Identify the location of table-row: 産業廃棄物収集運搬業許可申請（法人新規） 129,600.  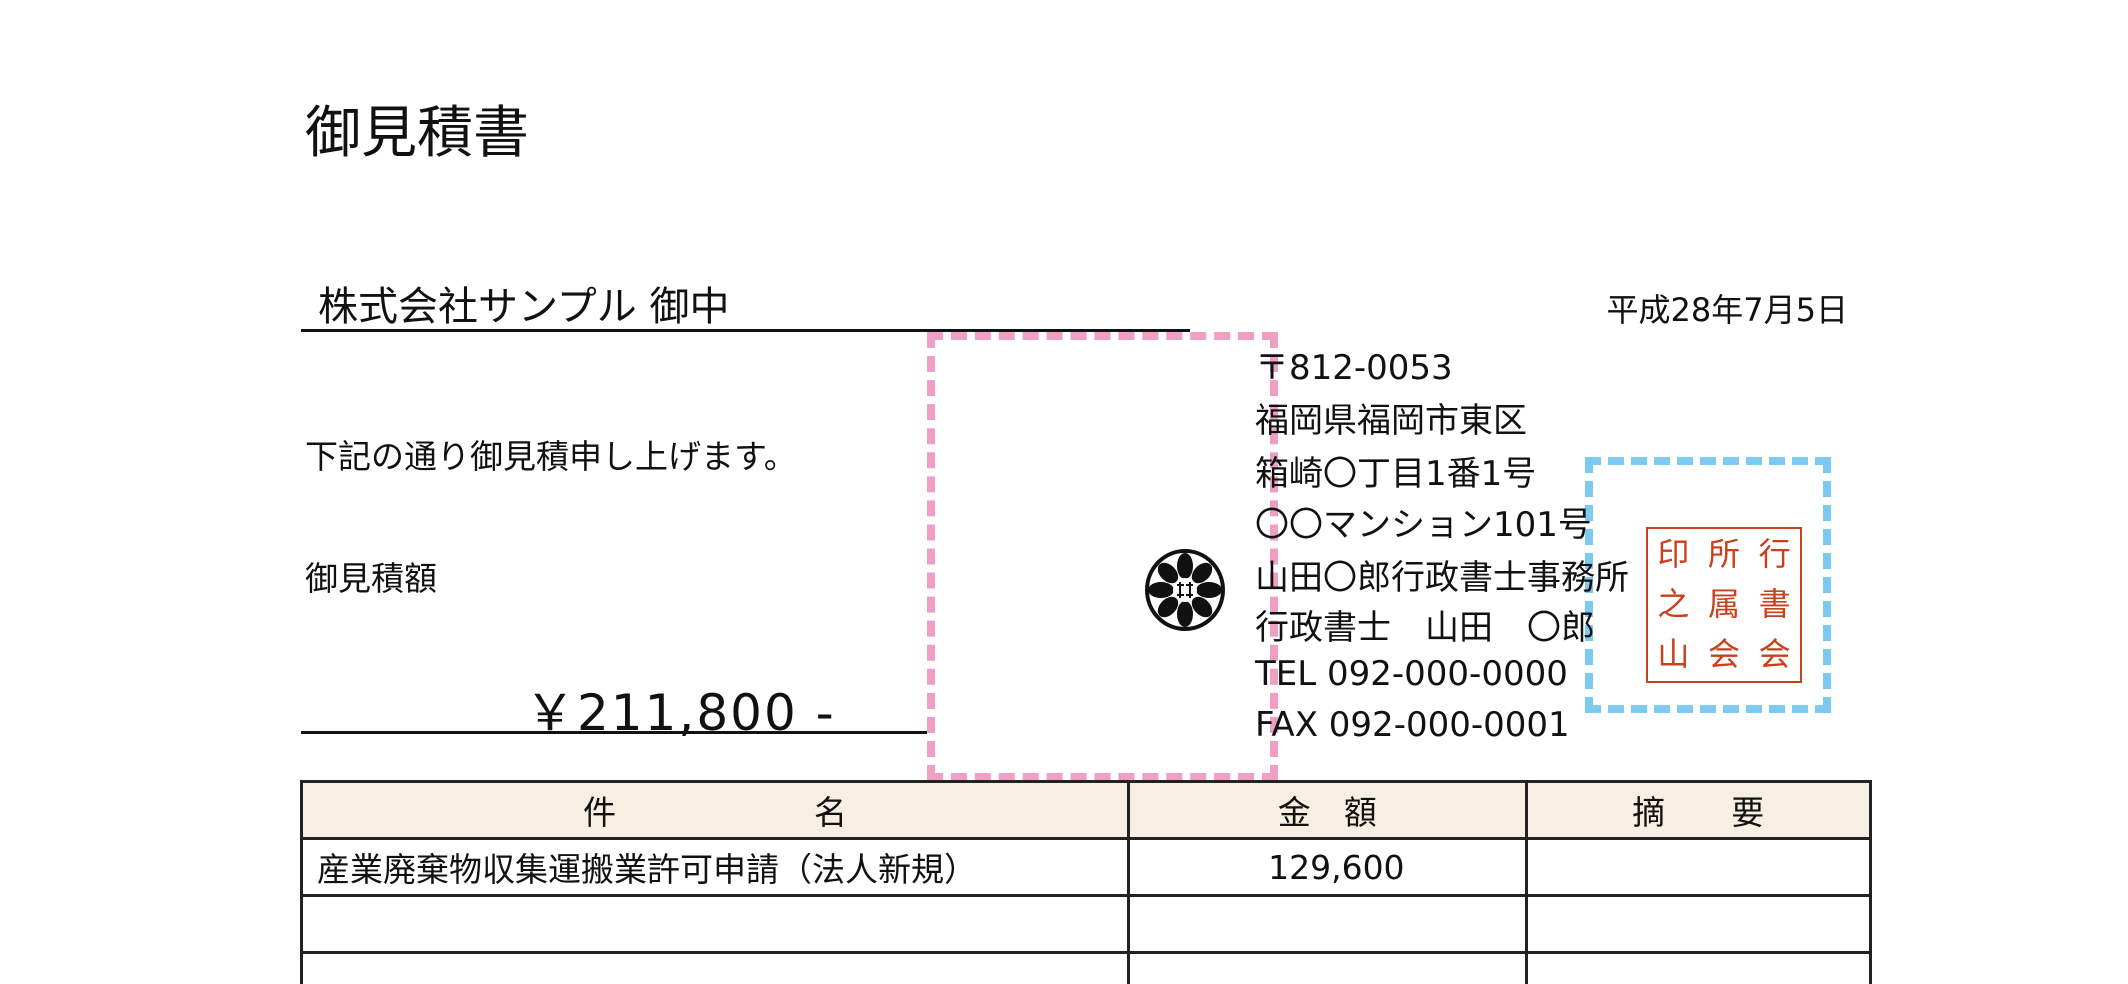
(1086, 867).